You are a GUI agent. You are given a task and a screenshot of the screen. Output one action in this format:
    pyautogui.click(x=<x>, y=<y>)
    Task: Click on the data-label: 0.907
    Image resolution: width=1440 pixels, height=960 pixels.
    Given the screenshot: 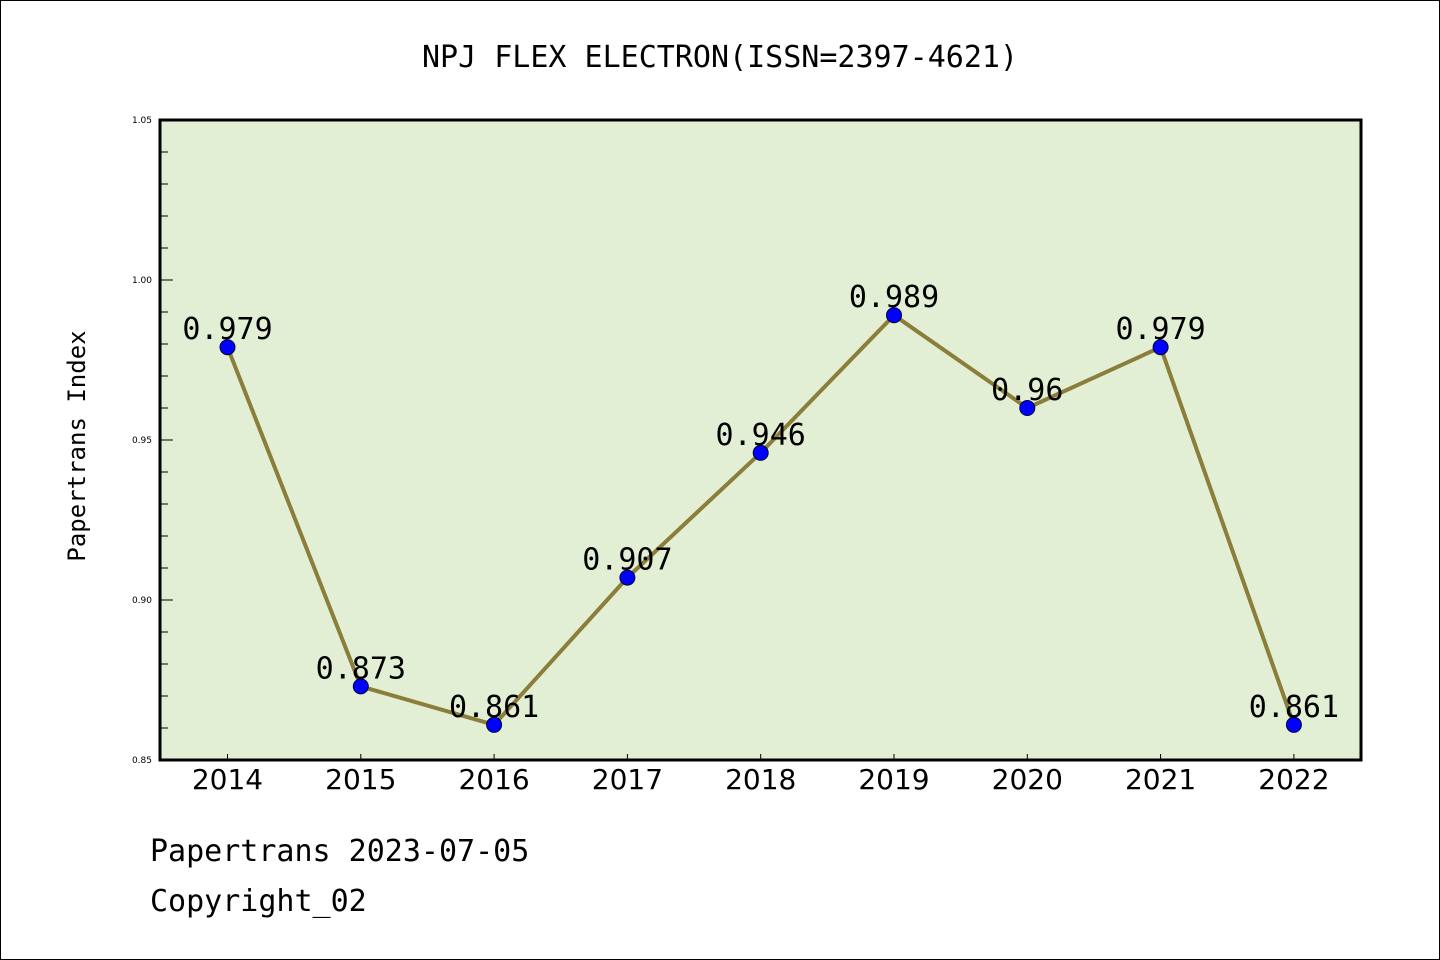 What is the action you would take?
    pyautogui.click(x=627, y=560)
    